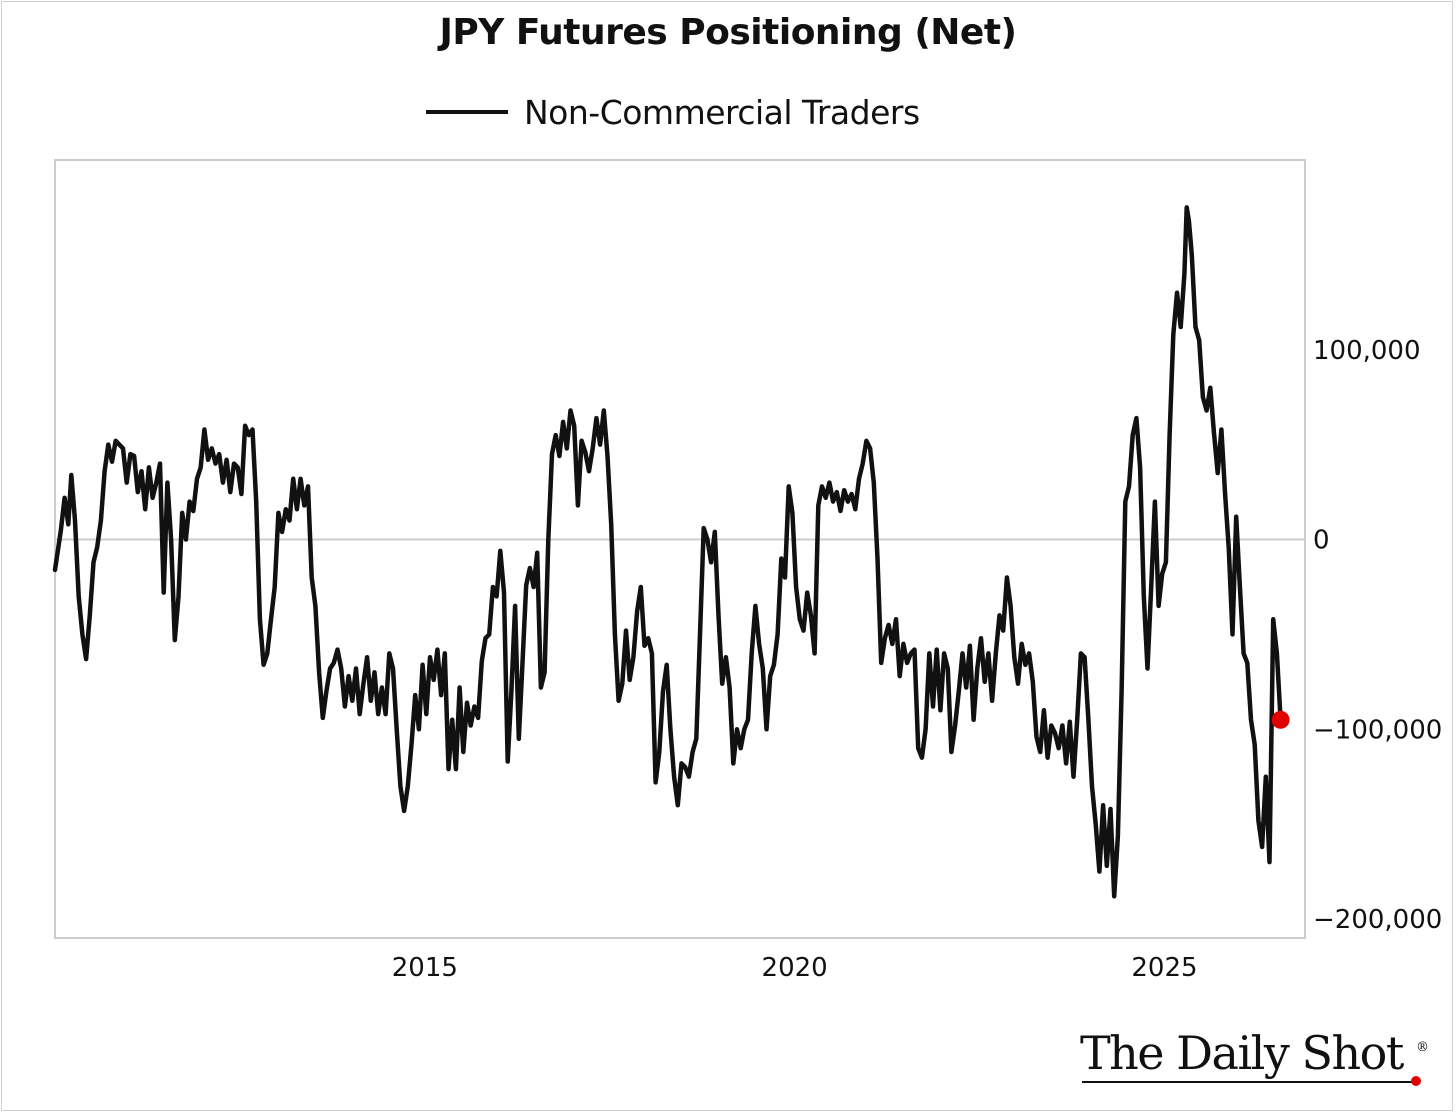  I want to click on last-value-marker, so click(1280, 719).